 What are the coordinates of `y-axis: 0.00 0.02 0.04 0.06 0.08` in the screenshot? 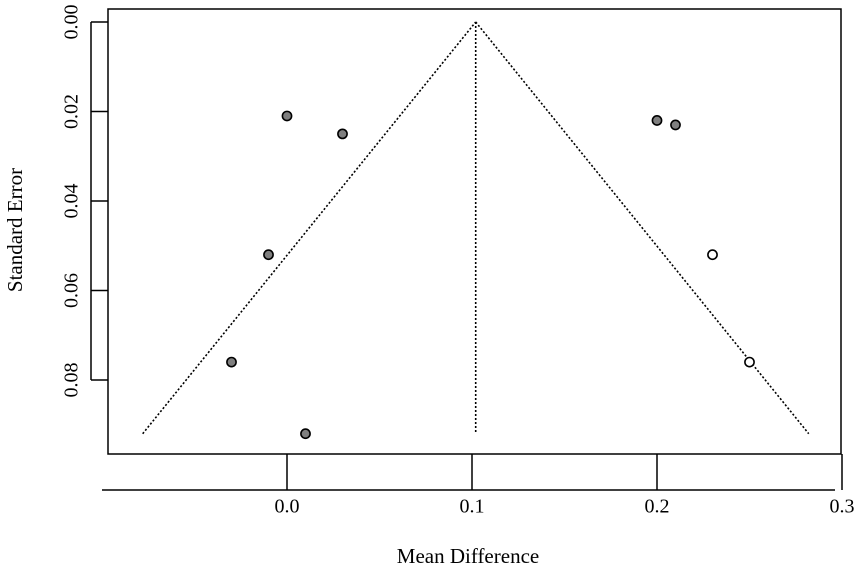 It's located at (84, 201).